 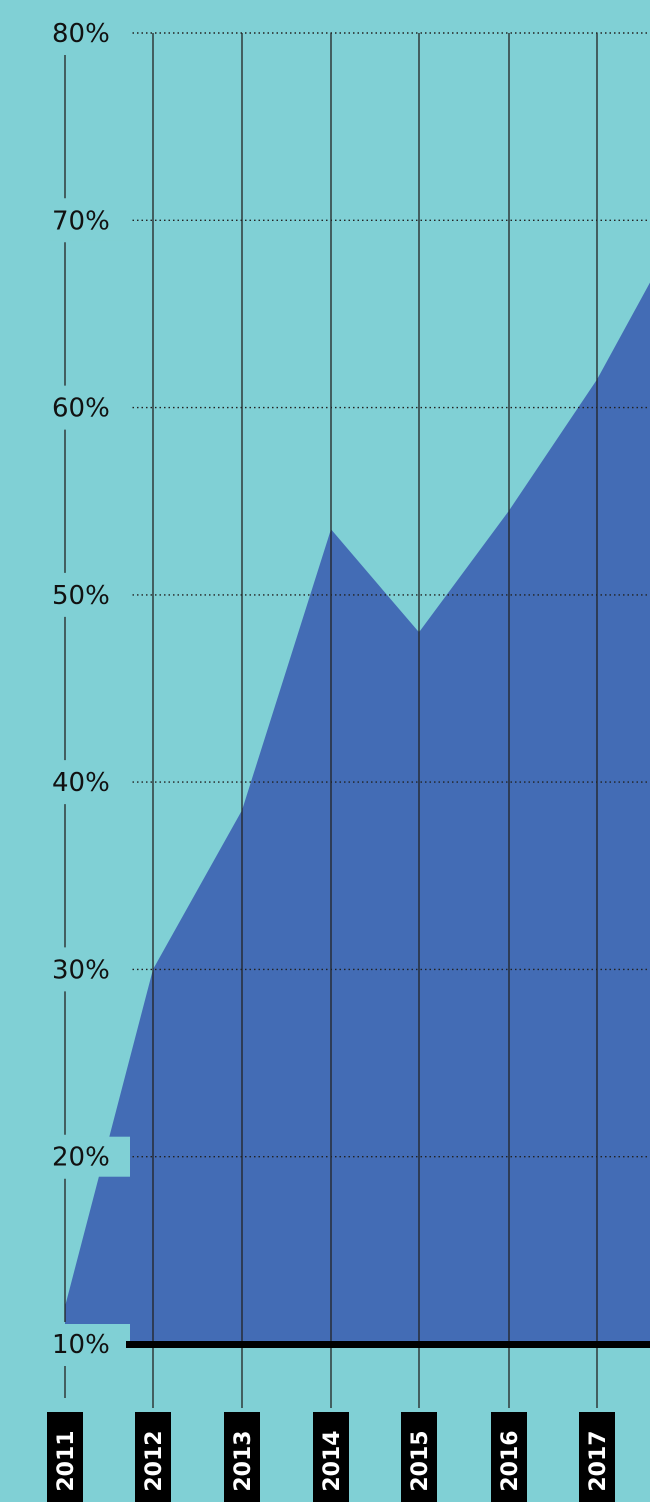 What do you see at coordinates (81, 783) in the screenshot?
I see `y-tick-label: 40%` at bounding box center [81, 783].